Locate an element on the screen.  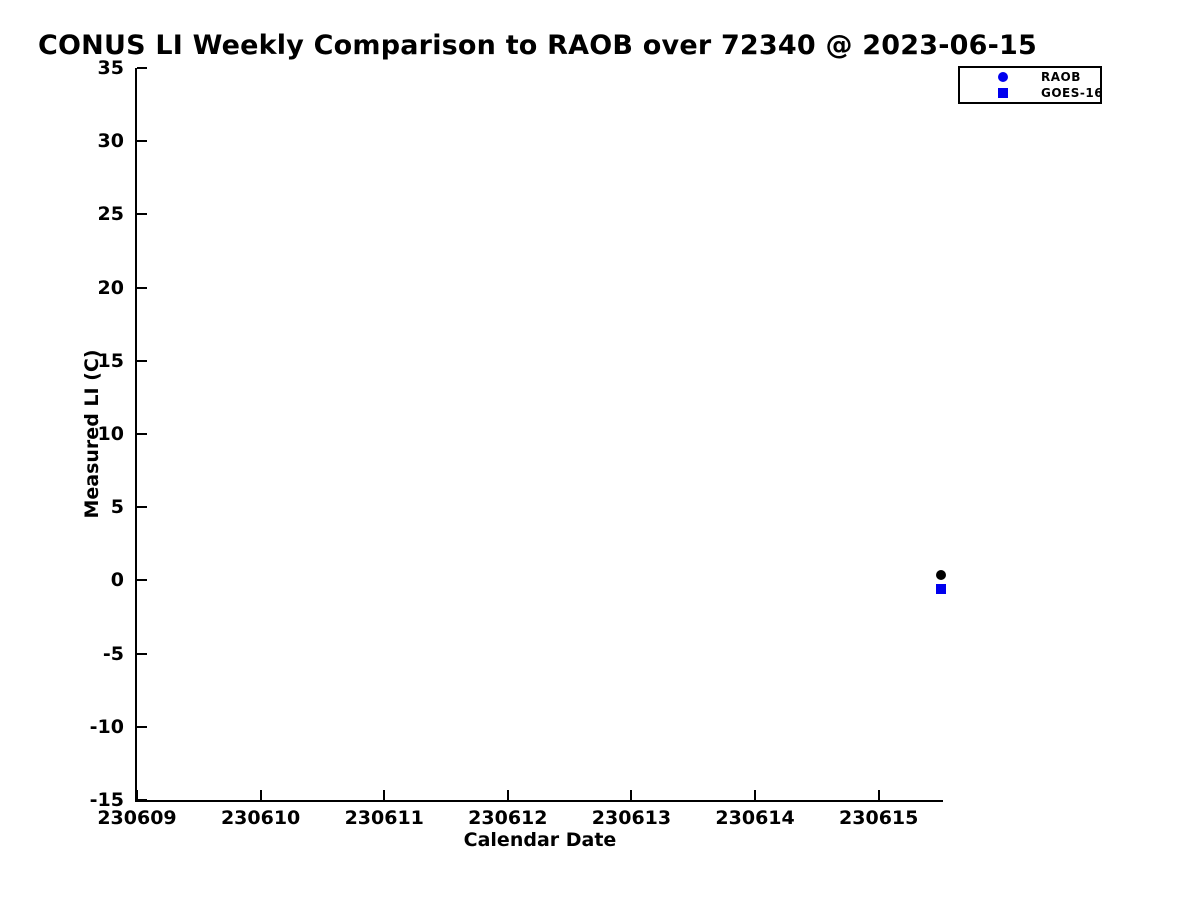
y-tick-label: 30 is located at coordinates (110, 141).